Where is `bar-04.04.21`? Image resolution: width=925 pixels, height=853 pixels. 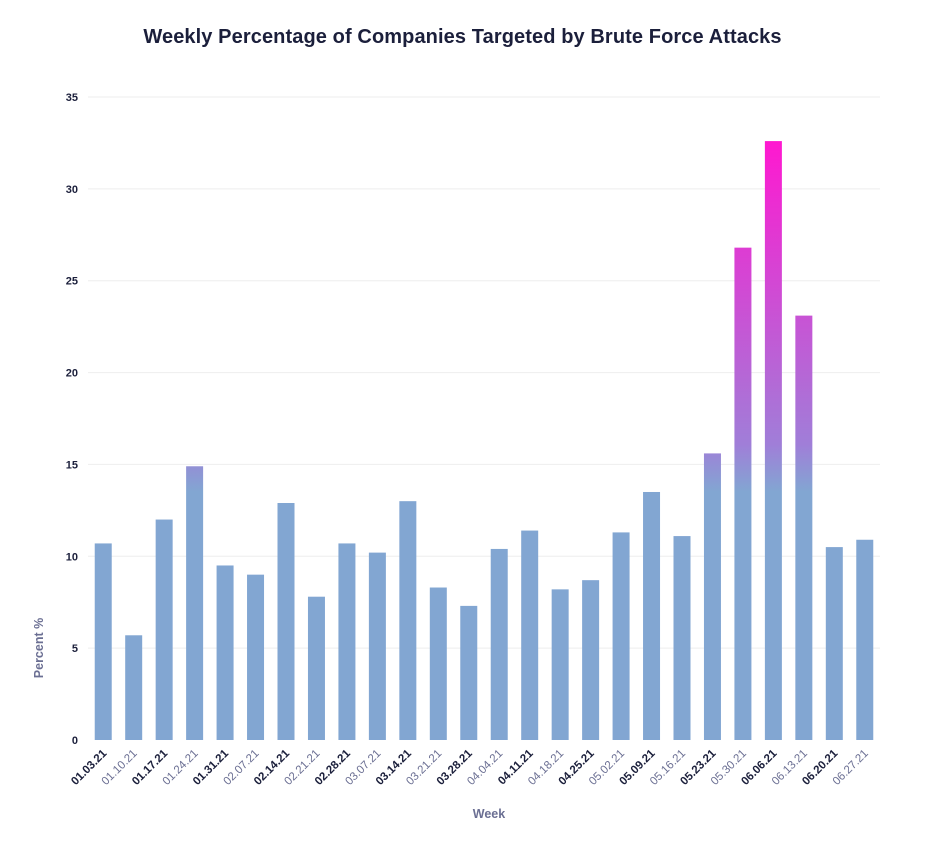
bar-04.04.21 is located at coordinates (499, 644).